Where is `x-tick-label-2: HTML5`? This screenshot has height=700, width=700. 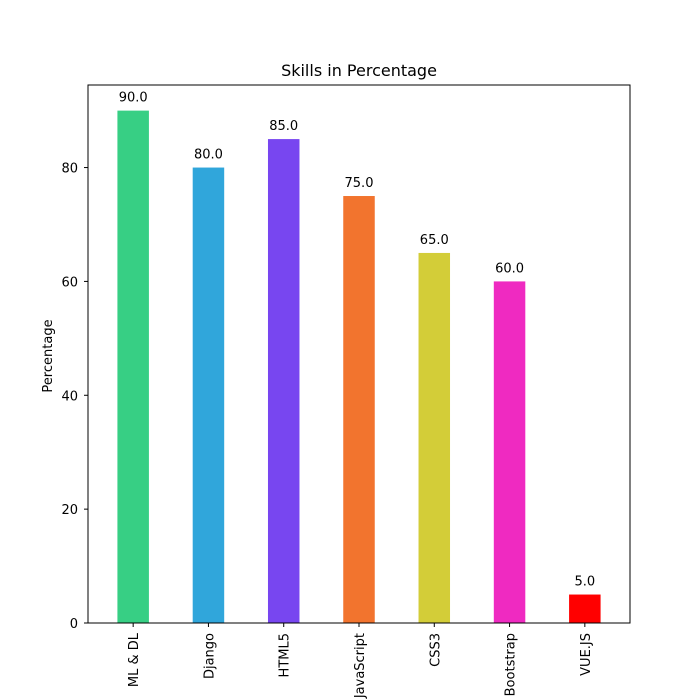 x-tick-label-2: HTML5 is located at coordinates (285, 655).